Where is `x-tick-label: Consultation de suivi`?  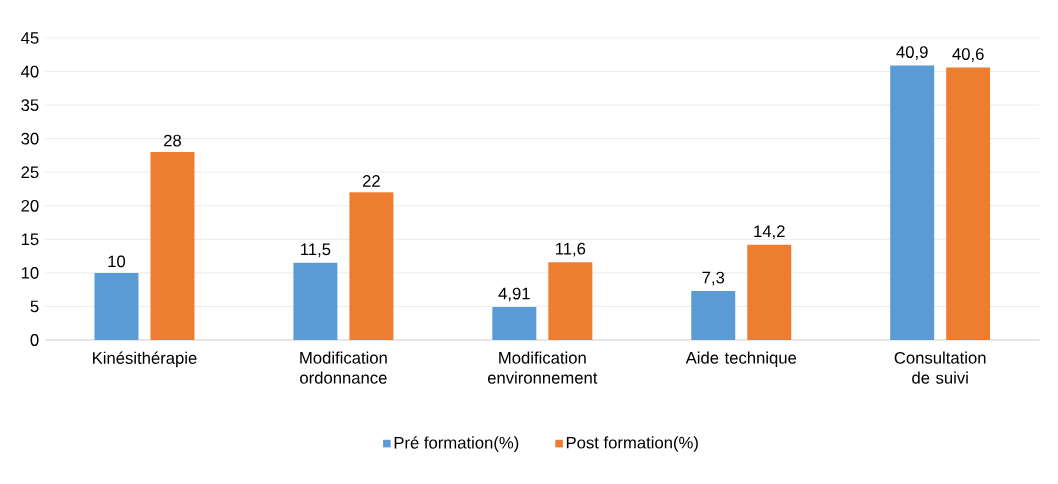 x-tick-label: Consultation de suivi is located at coordinates (940, 367).